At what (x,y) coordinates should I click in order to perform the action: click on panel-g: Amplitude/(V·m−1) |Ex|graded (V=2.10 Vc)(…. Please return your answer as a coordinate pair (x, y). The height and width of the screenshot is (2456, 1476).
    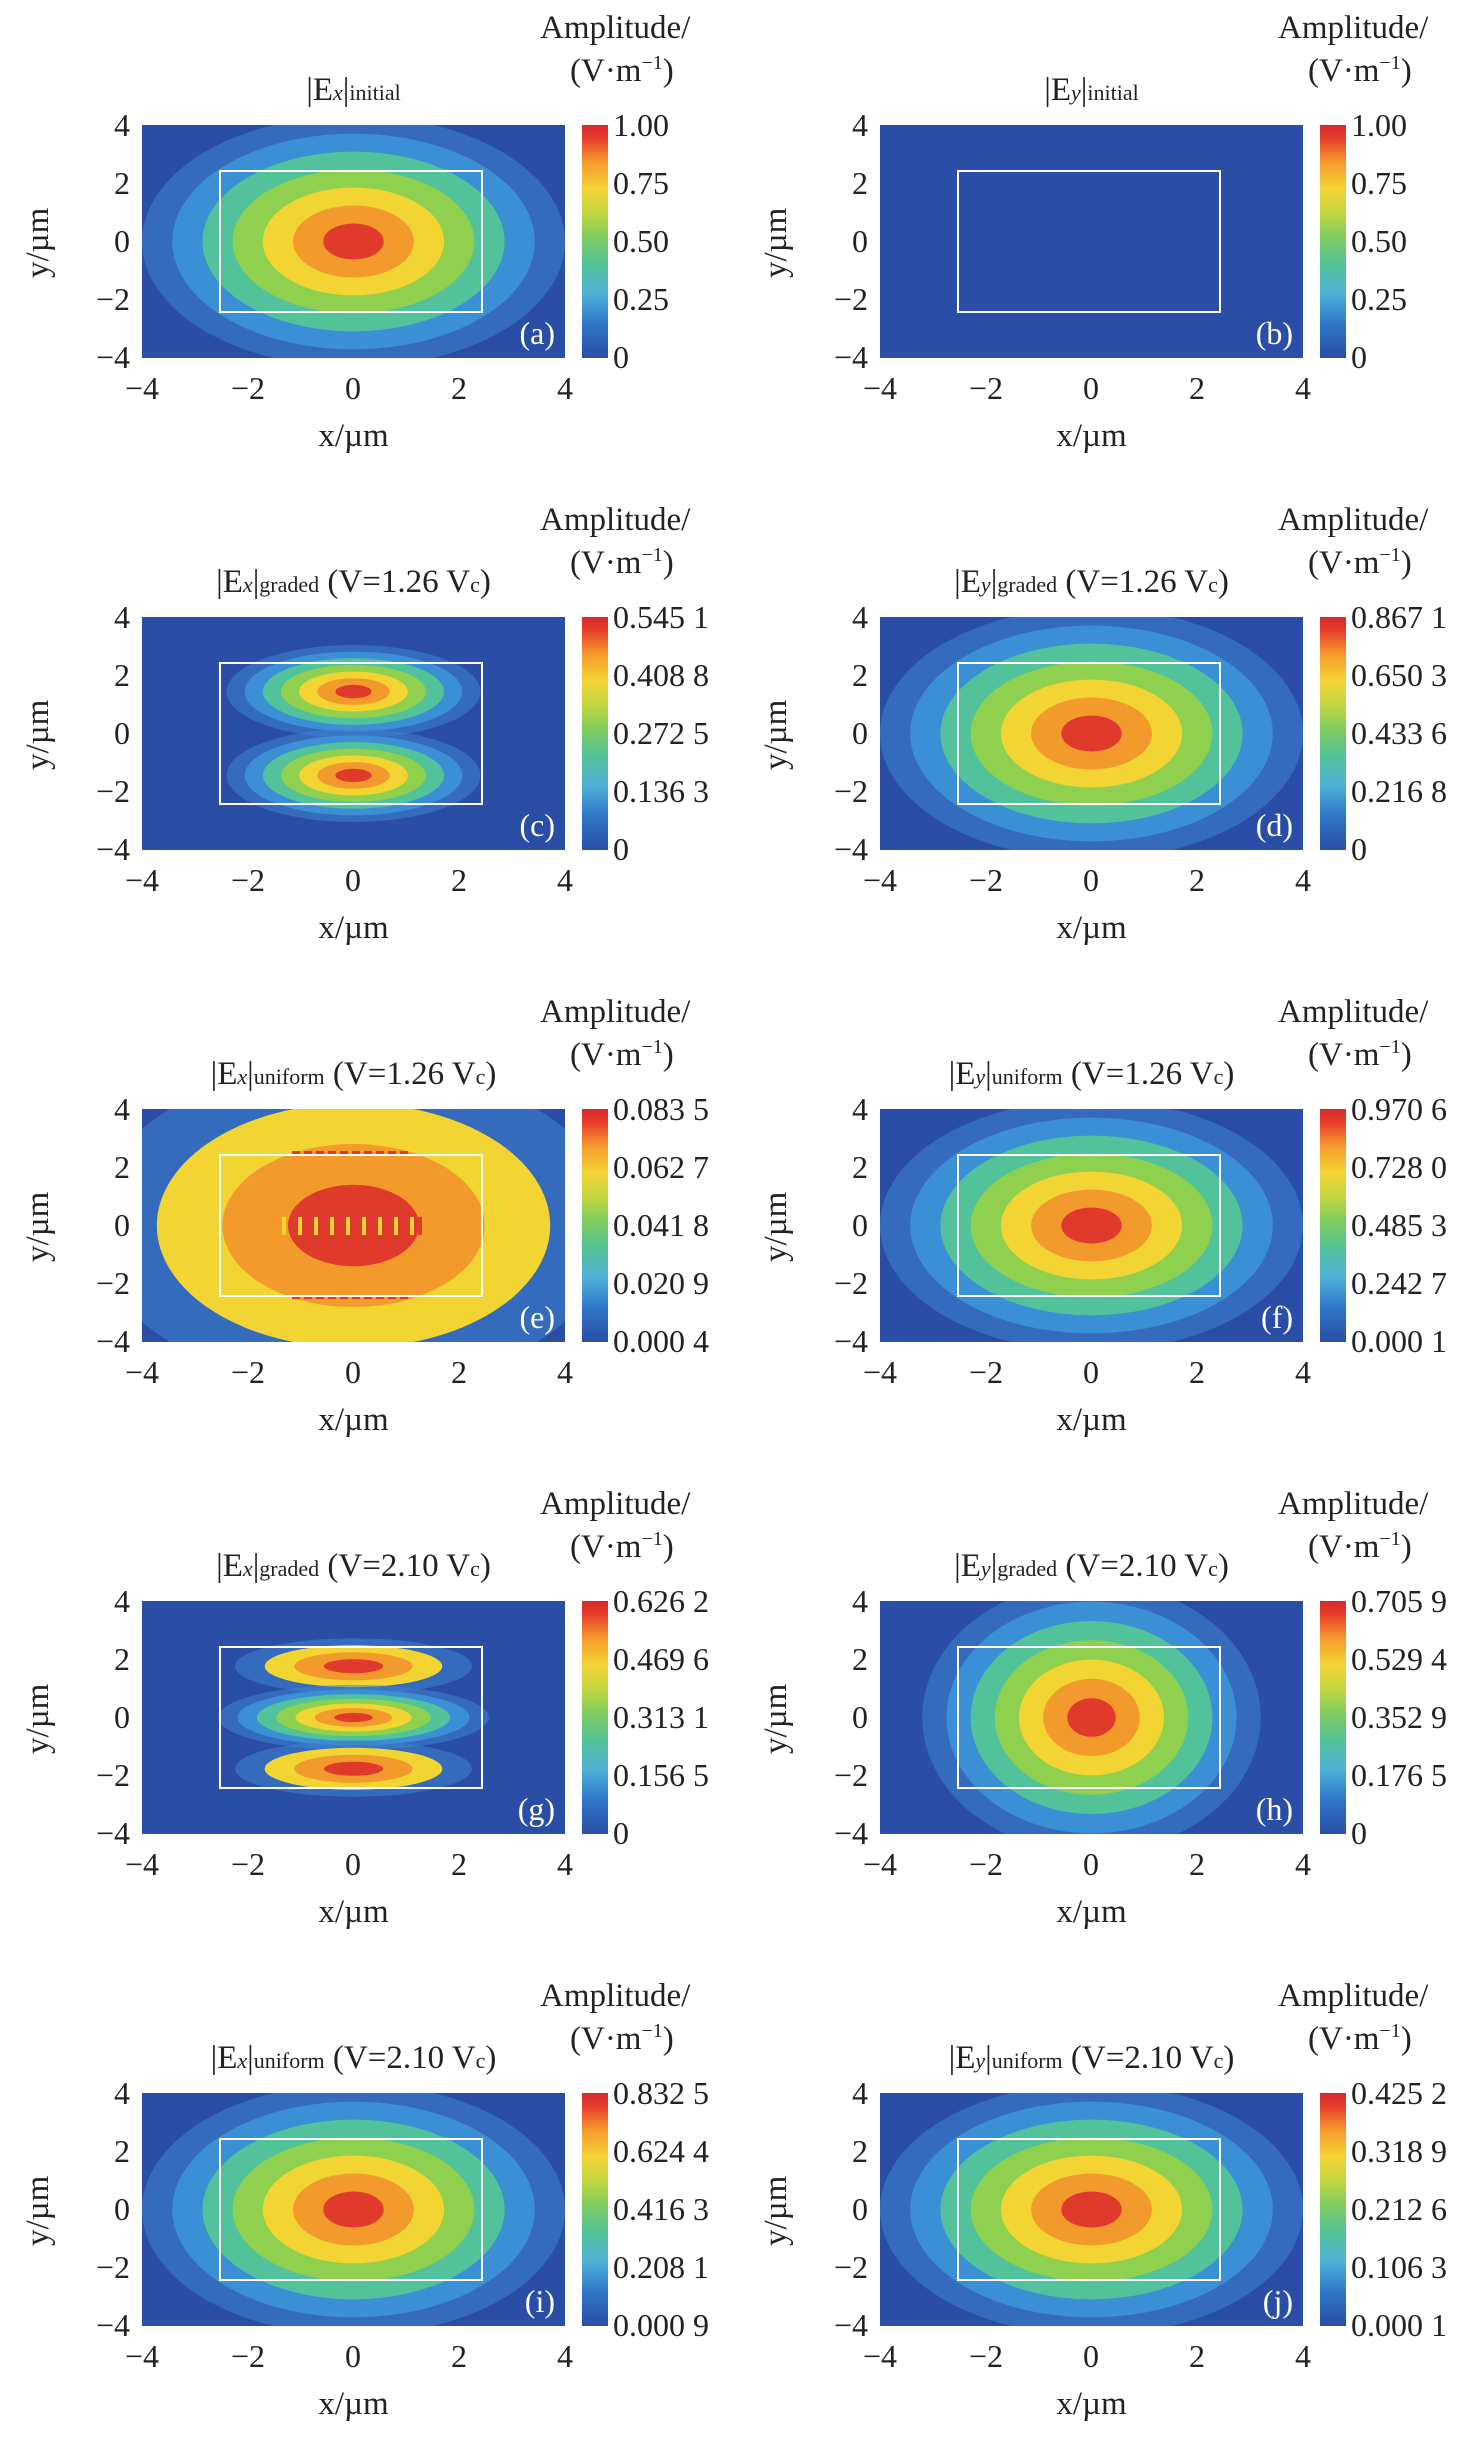
    Looking at the image, I should click on (369, 1720).